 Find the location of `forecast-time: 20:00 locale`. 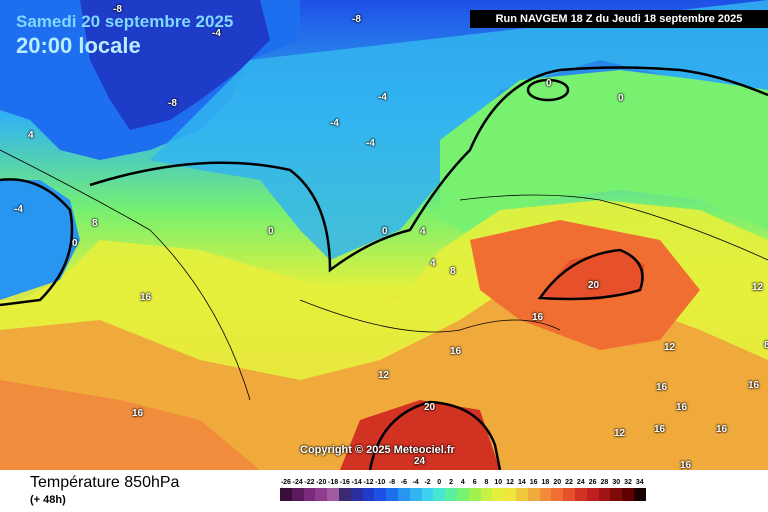

forecast-time: 20:00 locale is located at coordinates (78, 45).